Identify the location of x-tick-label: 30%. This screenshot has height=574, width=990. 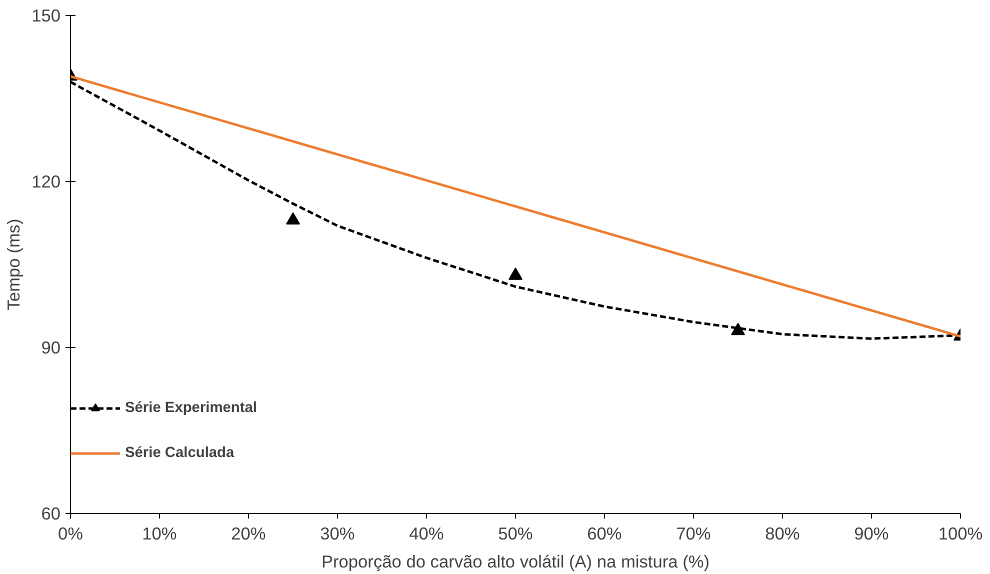
(337, 534).